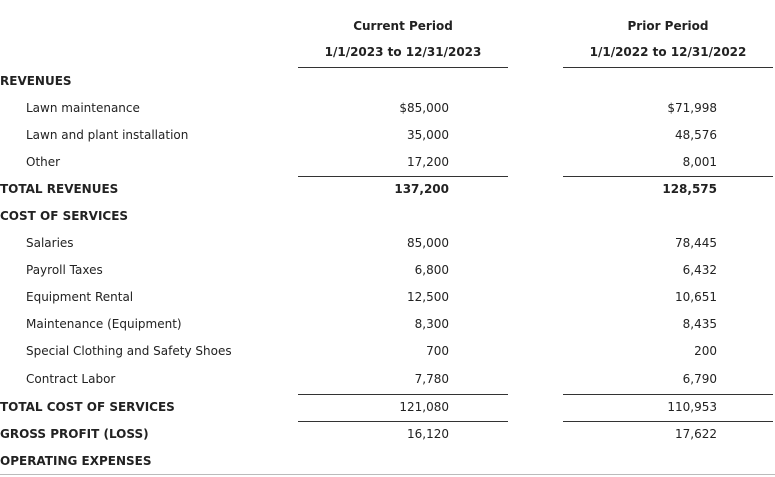 This screenshot has width=775, height=477. What do you see at coordinates (403, 52) in the screenshot?
I see `column-range: 1/1/2023 to 12/31/2023` at bounding box center [403, 52].